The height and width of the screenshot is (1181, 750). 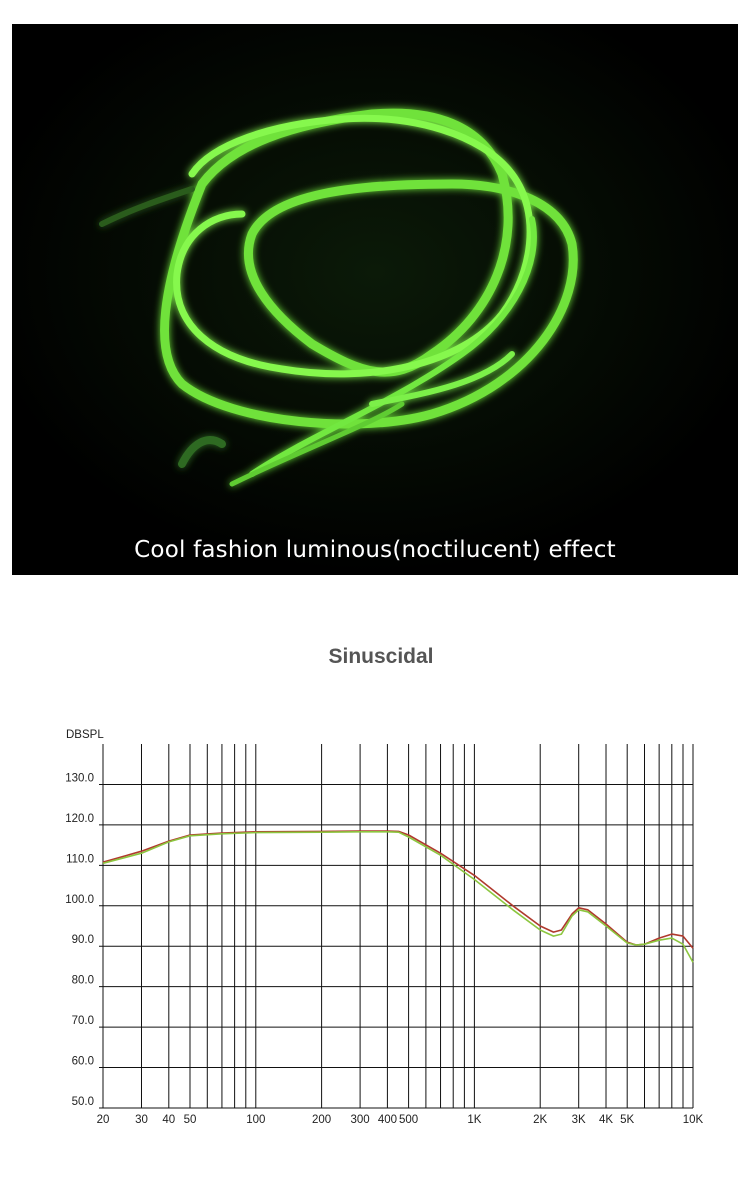 What do you see at coordinates (80, 859) in the screenshot?
I see `y-tick-label: 110.0` at bounding box center [80, 859].